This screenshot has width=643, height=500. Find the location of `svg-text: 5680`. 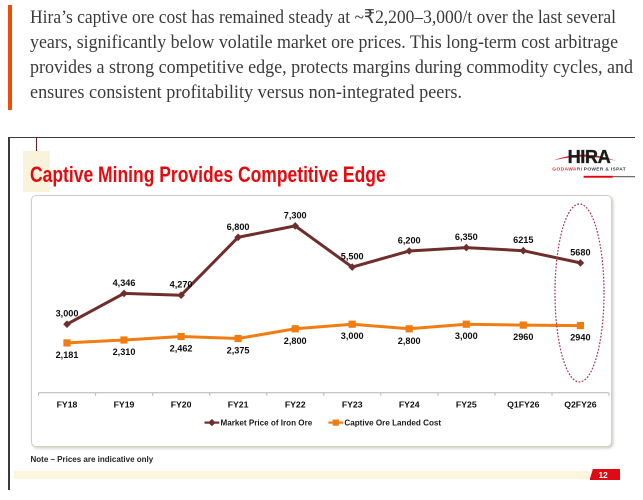

svg-text: 5680 is located at coordinates (580, 252).